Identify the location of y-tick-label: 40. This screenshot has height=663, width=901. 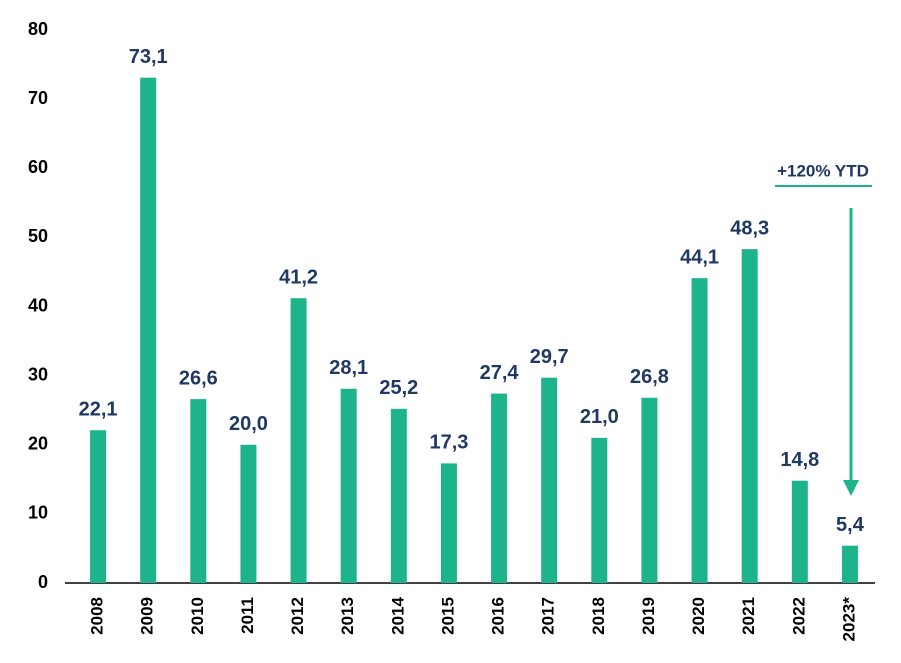
(38, 305).